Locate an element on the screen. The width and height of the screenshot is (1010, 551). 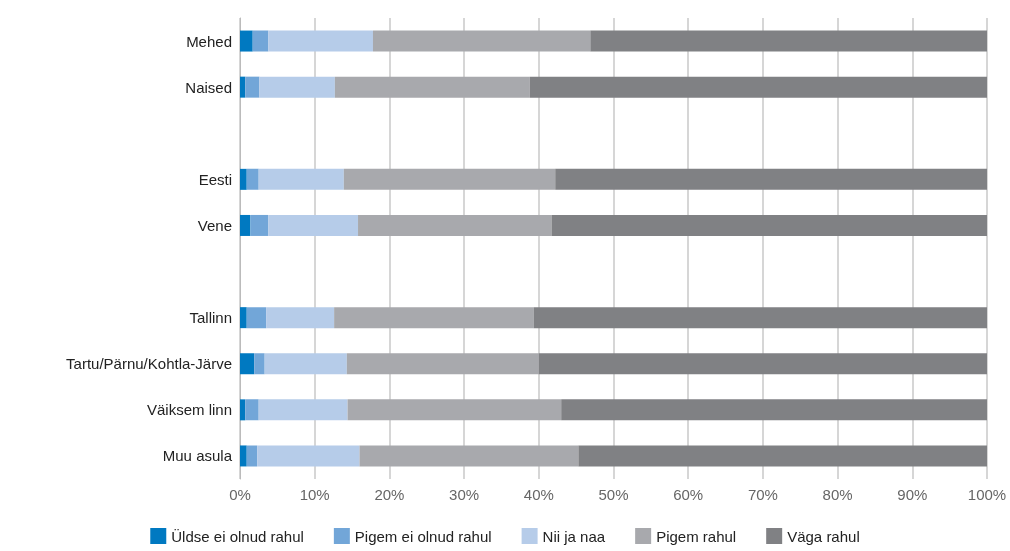
legend-label: Pigem rahul is located at coordinates (696, 536).